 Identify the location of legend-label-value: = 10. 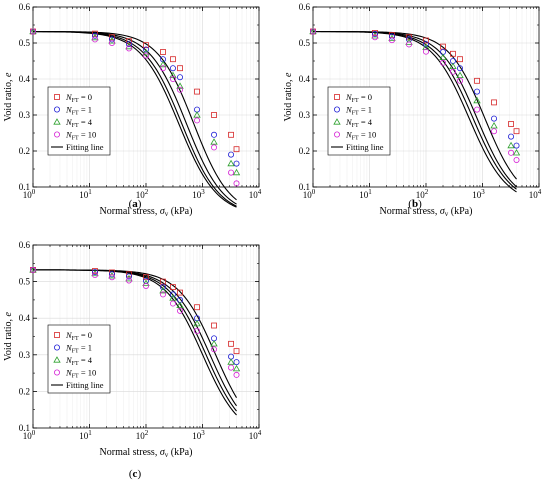
(88, 373).